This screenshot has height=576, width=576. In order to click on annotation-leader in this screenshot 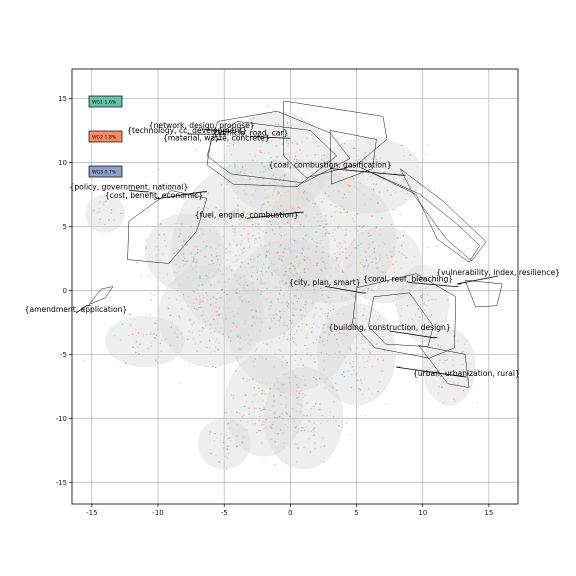, I will do `click(431, 372)`.